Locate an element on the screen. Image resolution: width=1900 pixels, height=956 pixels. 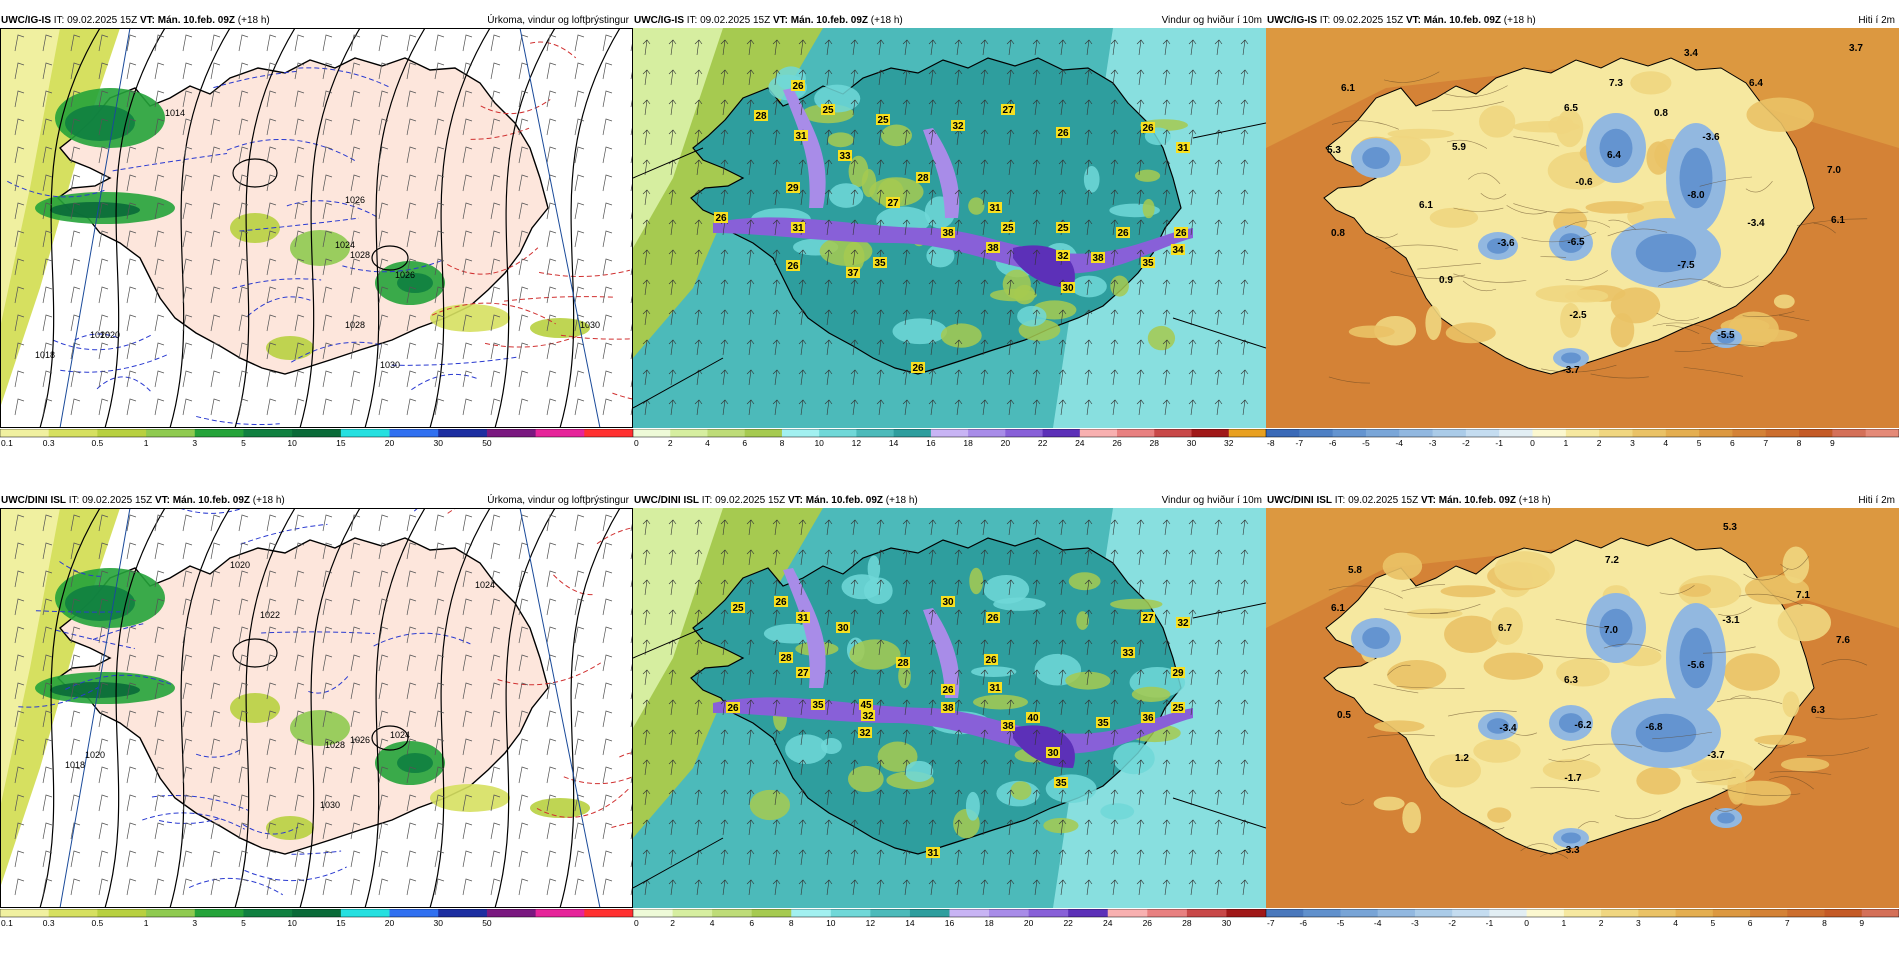
temp-area is located at coordinates (1455, 771).